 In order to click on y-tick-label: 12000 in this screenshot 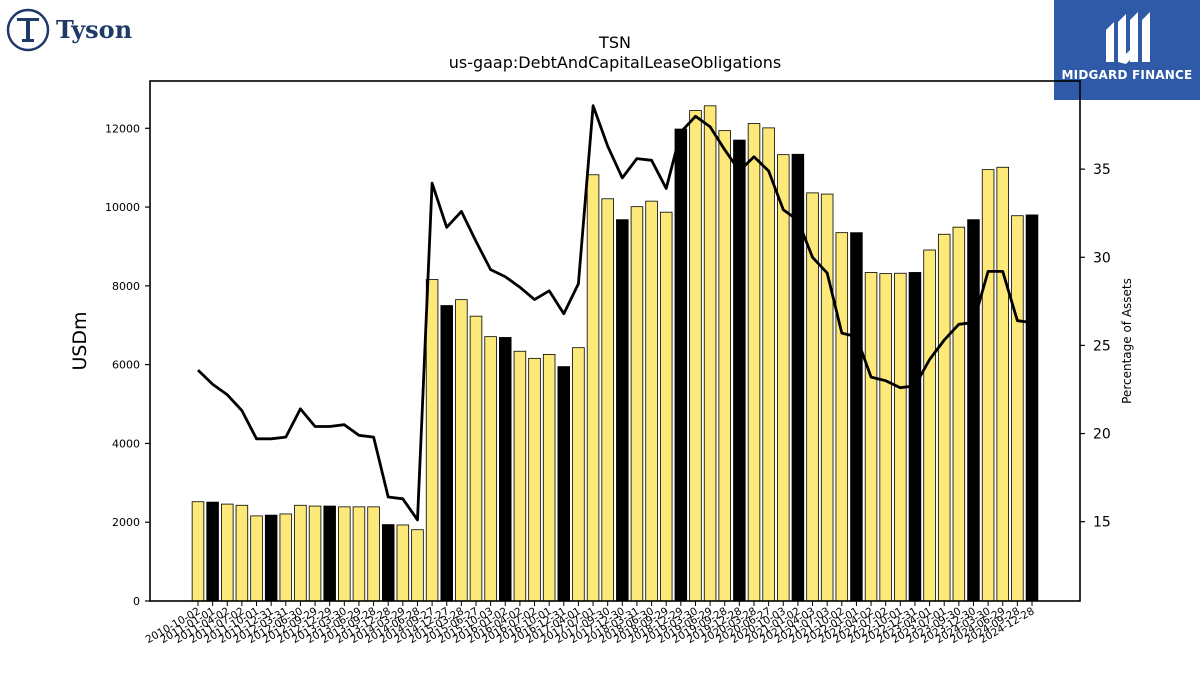, I will do `click(122, 128)`.